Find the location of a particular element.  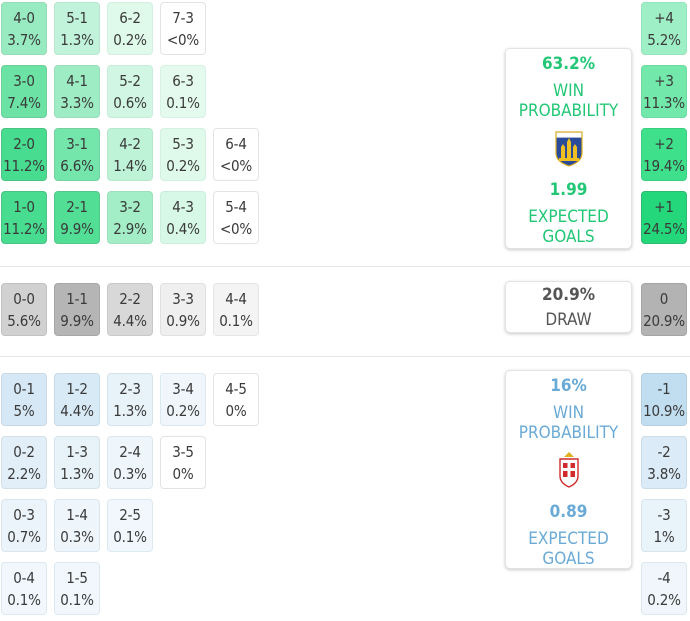

score-label: 0-4 is located at coordinates (24, 577).